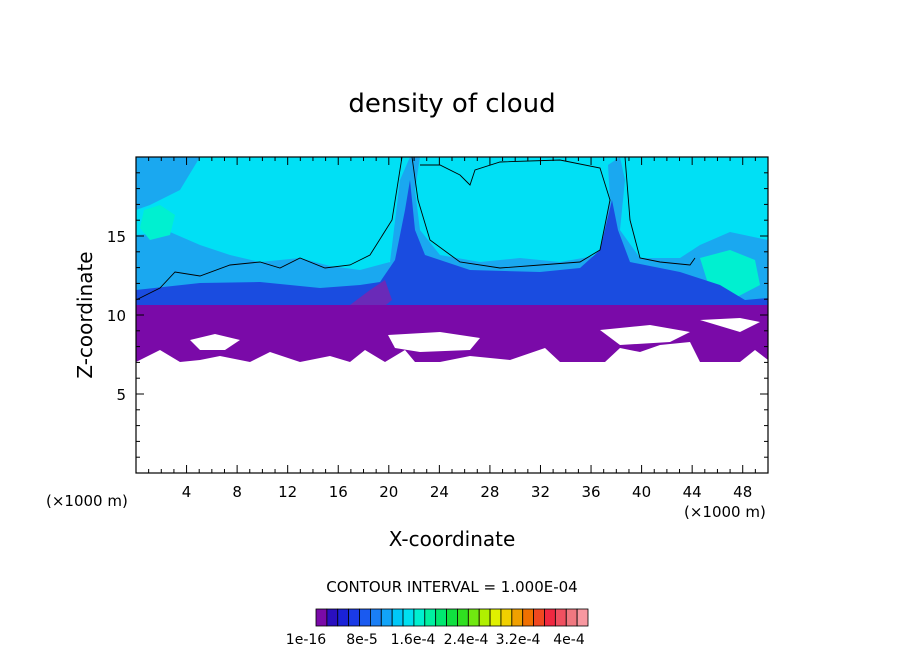 Image resolution: width=904 pixels, height=654 pixels. What do you see at coordinates (641, 492) in the screenshot?
I see `x-tick-label: 40` at bounding box center [641, 492].